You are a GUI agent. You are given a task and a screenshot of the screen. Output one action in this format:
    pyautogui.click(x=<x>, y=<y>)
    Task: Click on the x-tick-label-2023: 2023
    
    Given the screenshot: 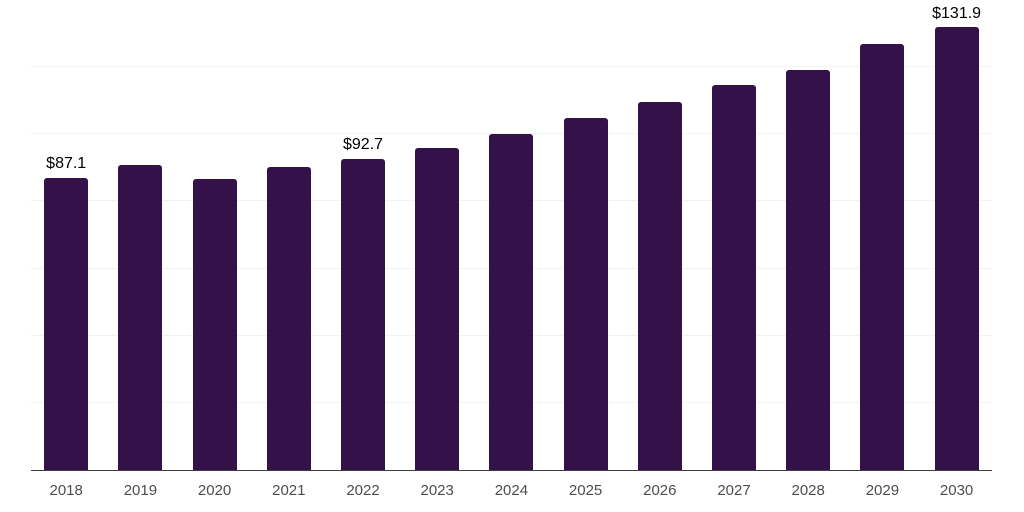 What is the action you would take?
    pyautogui.click(x=437, y=490)
    